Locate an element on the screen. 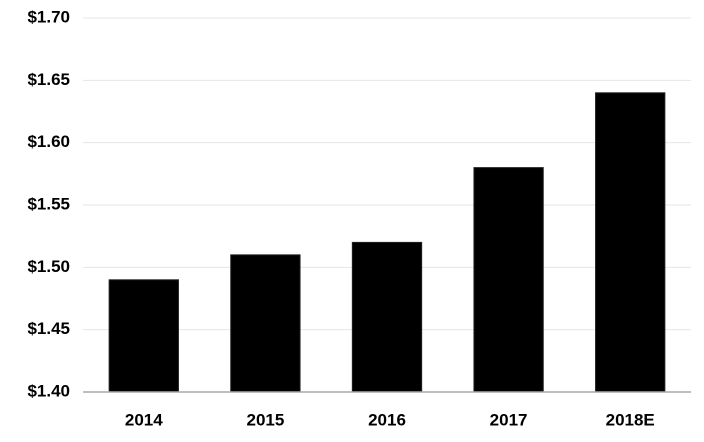 The height and width of the screenshot is (442, 704). y-tick-label: $1.50 is located at coordinates (48, 266).